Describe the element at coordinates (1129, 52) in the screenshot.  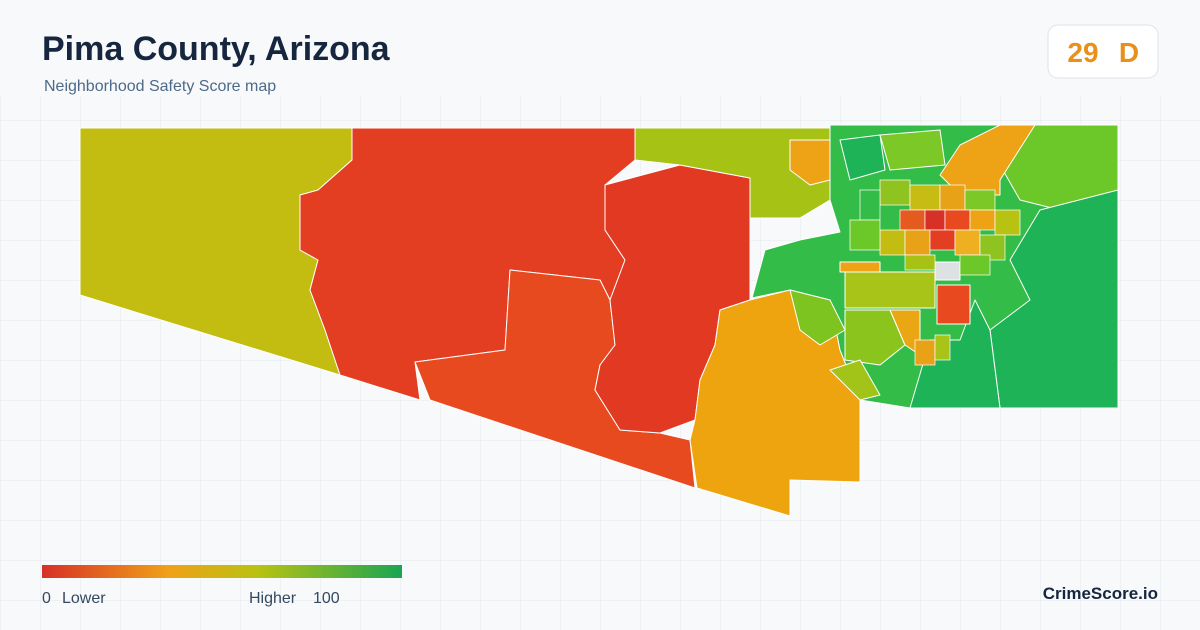
I see `grade: D` at that location.